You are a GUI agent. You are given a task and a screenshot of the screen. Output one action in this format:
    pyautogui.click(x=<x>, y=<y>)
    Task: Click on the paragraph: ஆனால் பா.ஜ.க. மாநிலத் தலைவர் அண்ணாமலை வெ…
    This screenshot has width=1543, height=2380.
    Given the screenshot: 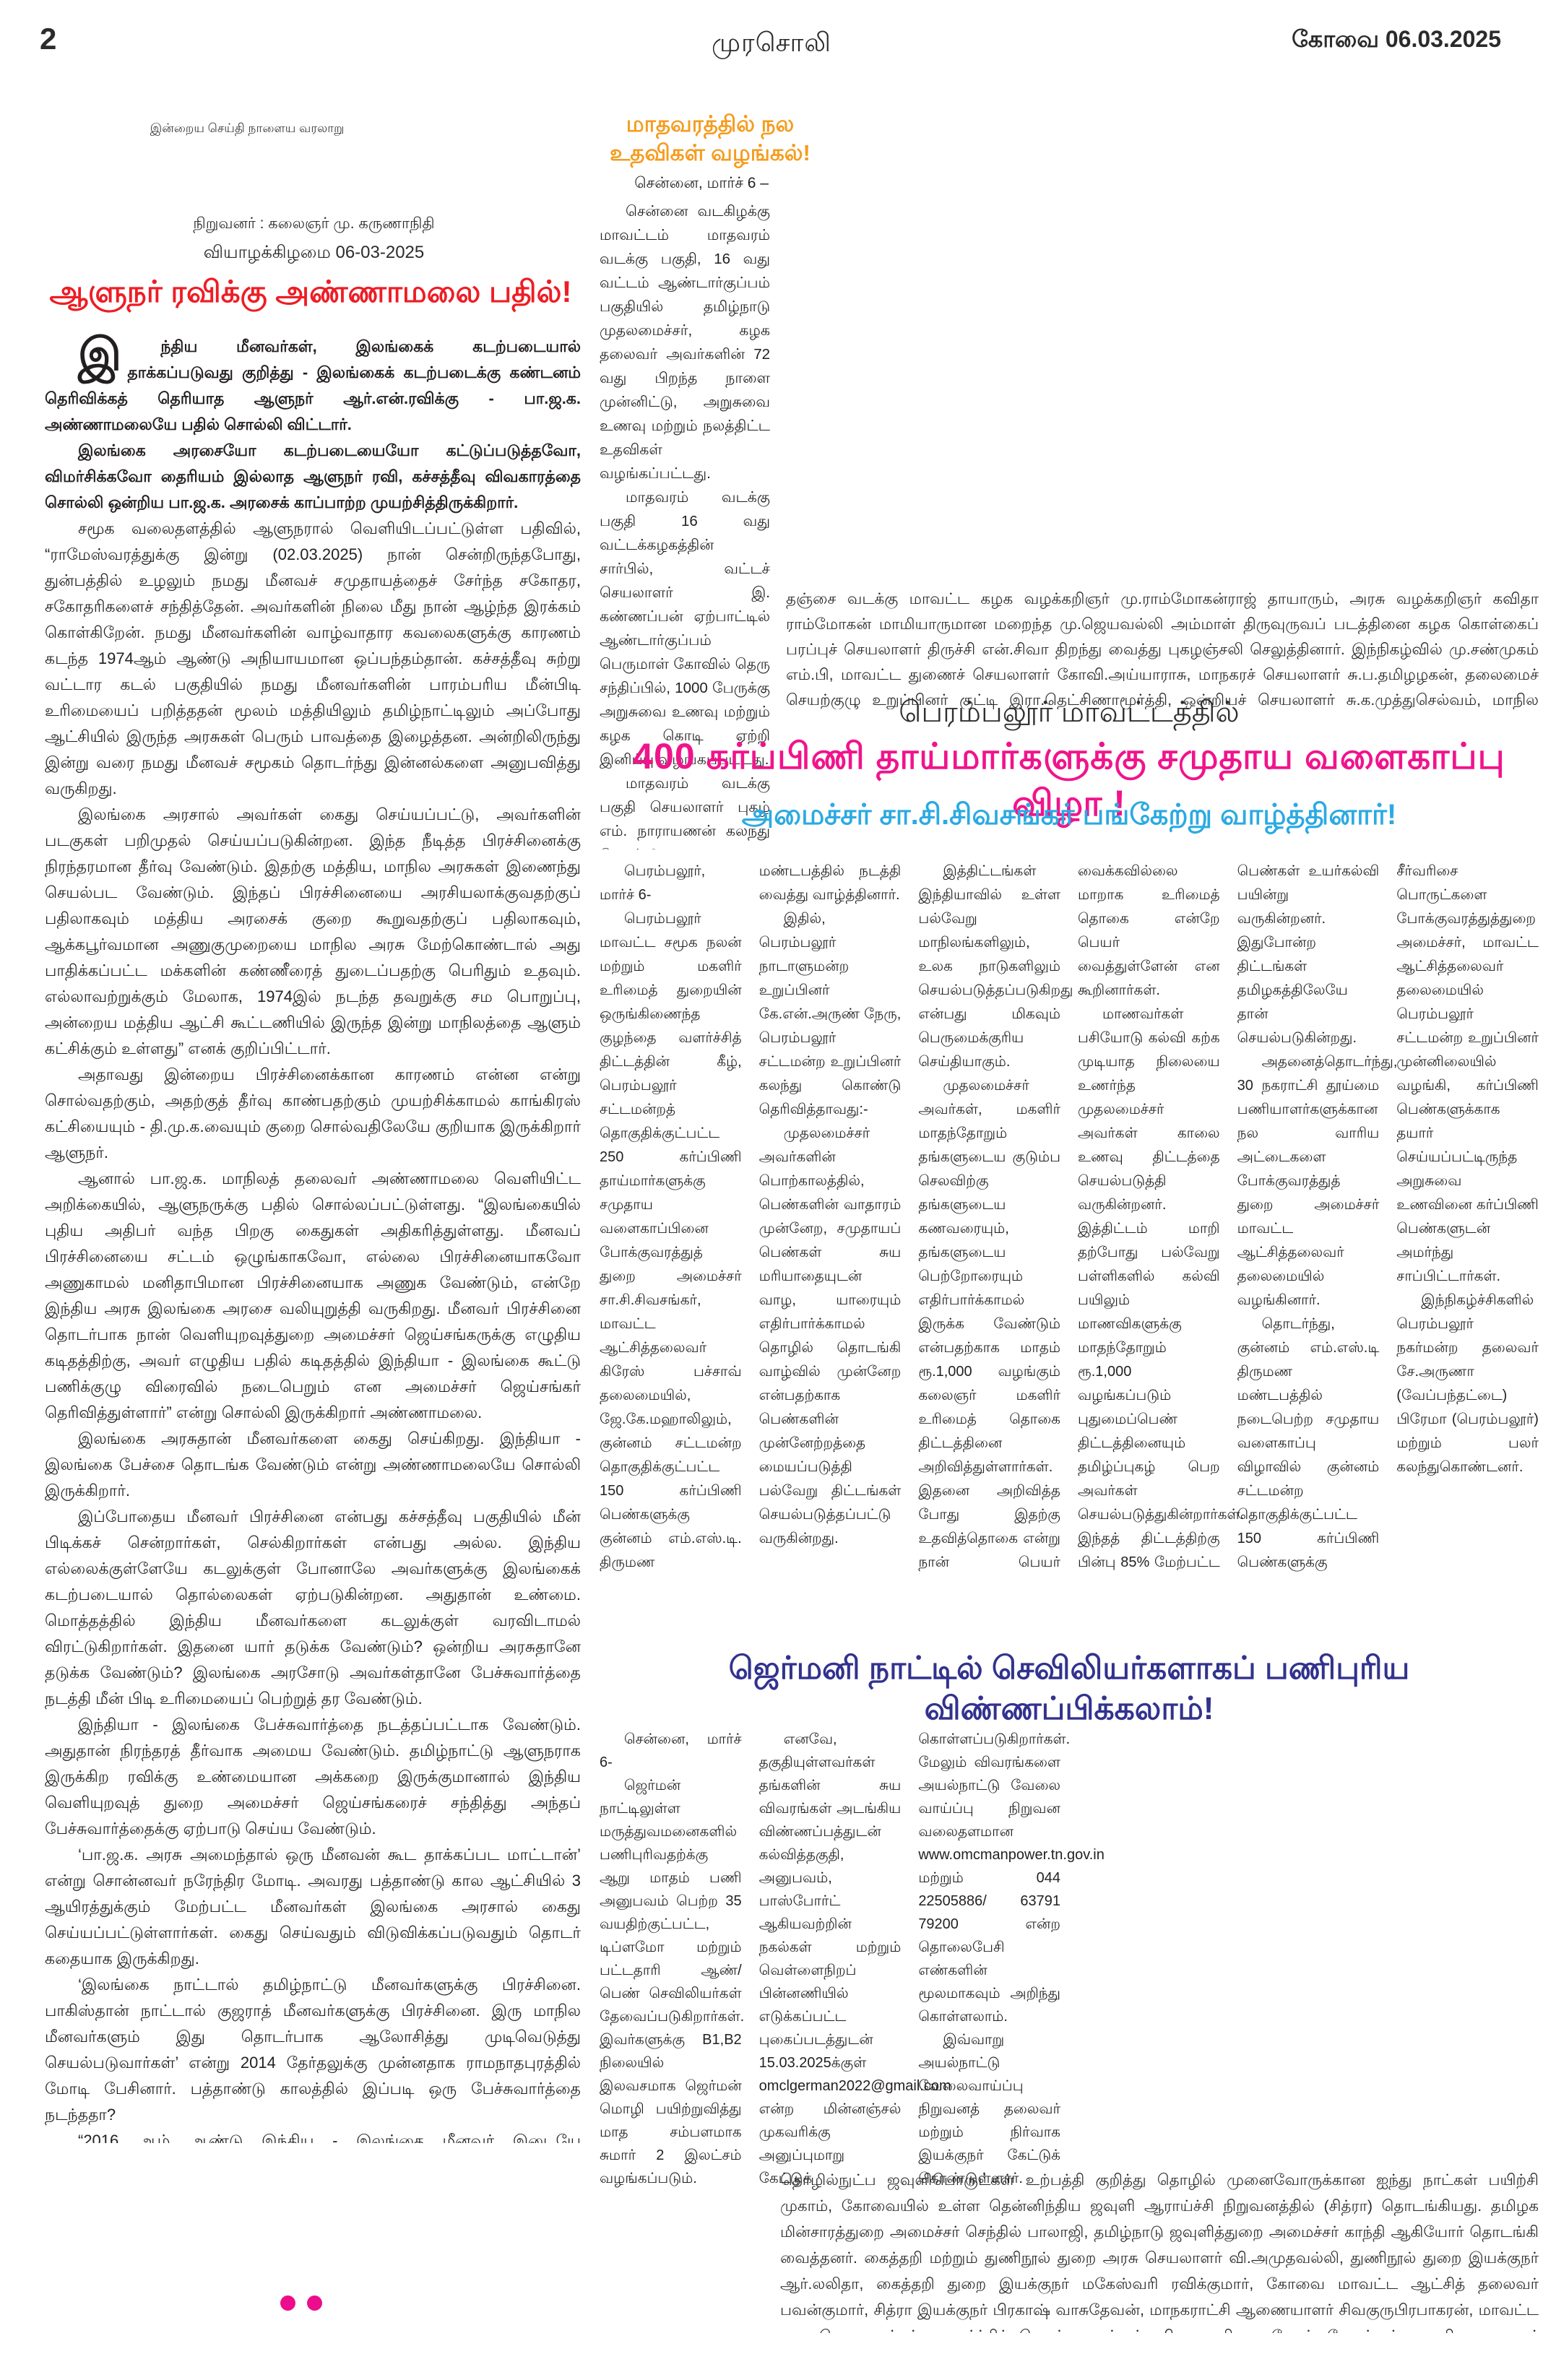 What is the action you would take?
    pyautogui.click(x=313, y=1295)
    